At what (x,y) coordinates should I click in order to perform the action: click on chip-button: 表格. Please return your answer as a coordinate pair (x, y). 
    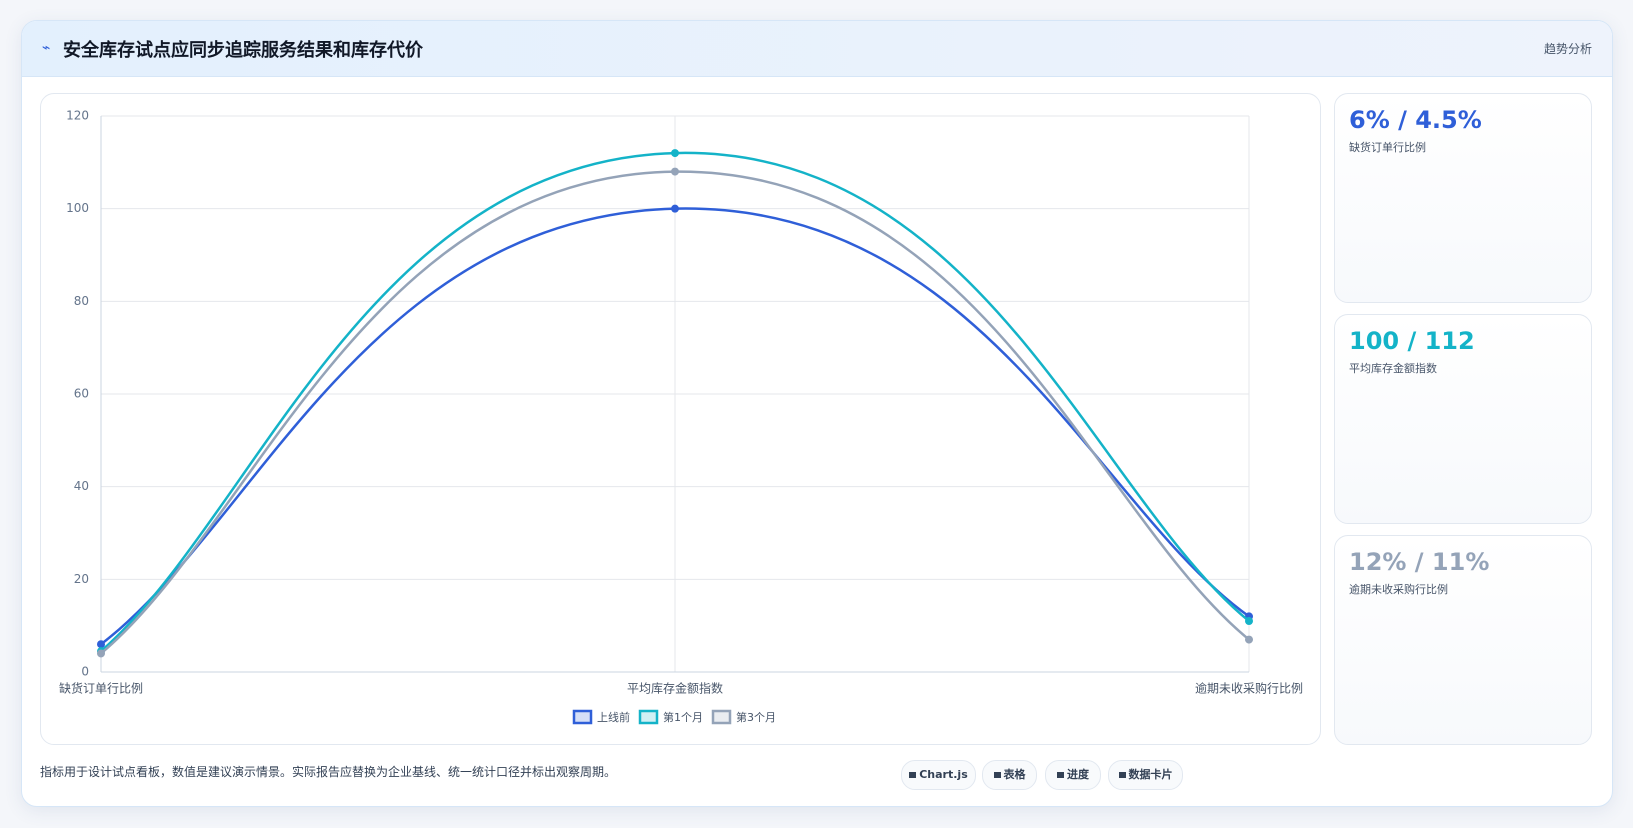
    Looking at the image, I should click on (1009, 775).